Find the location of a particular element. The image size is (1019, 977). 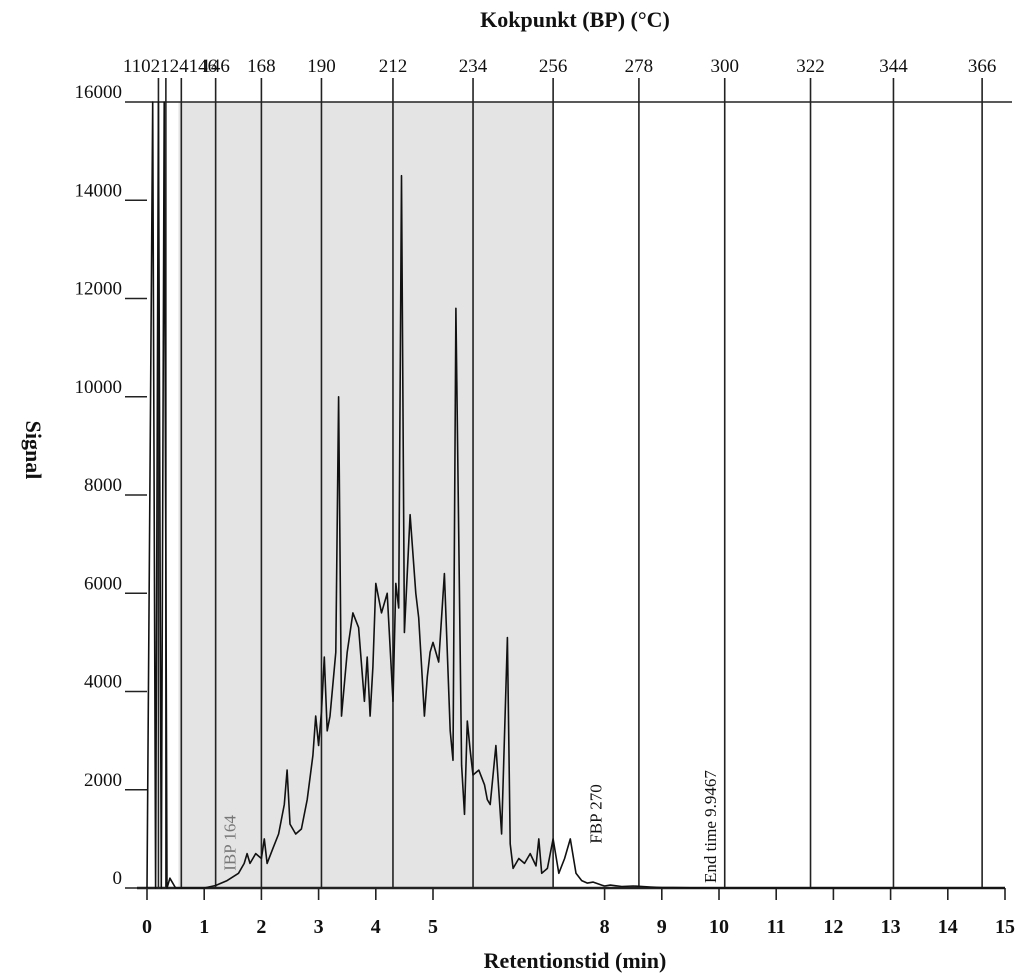

x-tick-label: 9 is located at coordinates (662, 927).